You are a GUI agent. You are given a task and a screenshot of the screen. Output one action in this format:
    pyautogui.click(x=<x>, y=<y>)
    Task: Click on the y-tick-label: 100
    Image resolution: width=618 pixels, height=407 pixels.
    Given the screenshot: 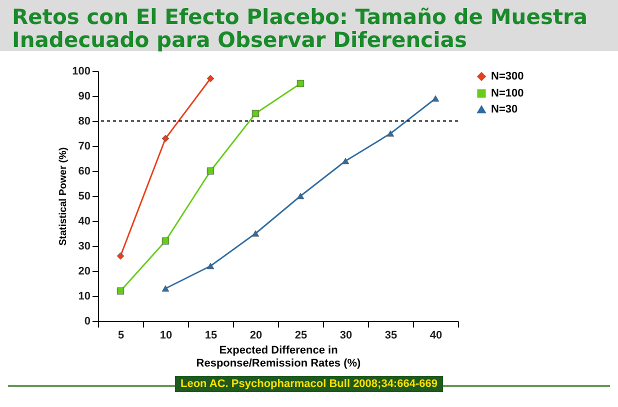 What is the action you would take?
    pyautogui.click(x=81, y=72)
    